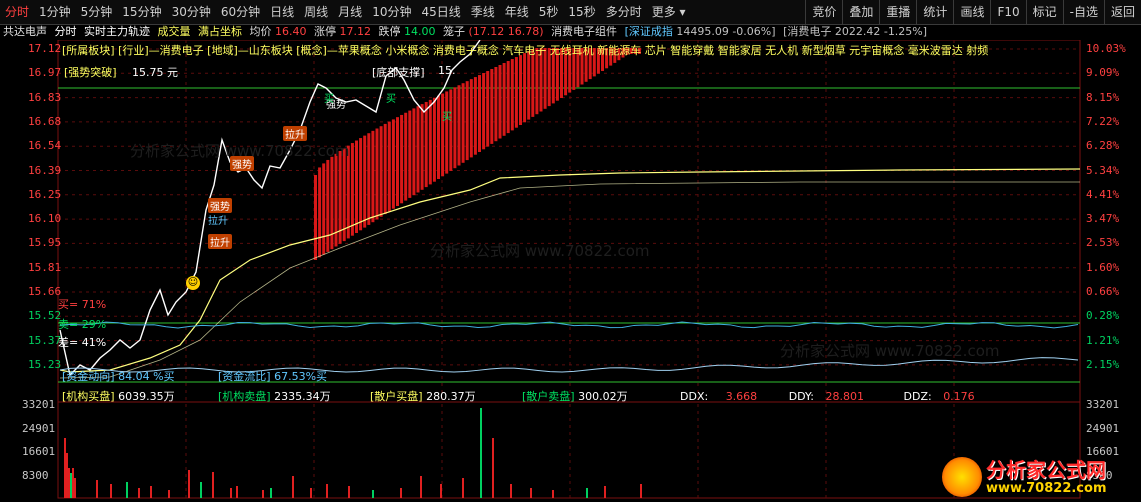  I want to click on function-tab: 叠加, so click(860, 12).